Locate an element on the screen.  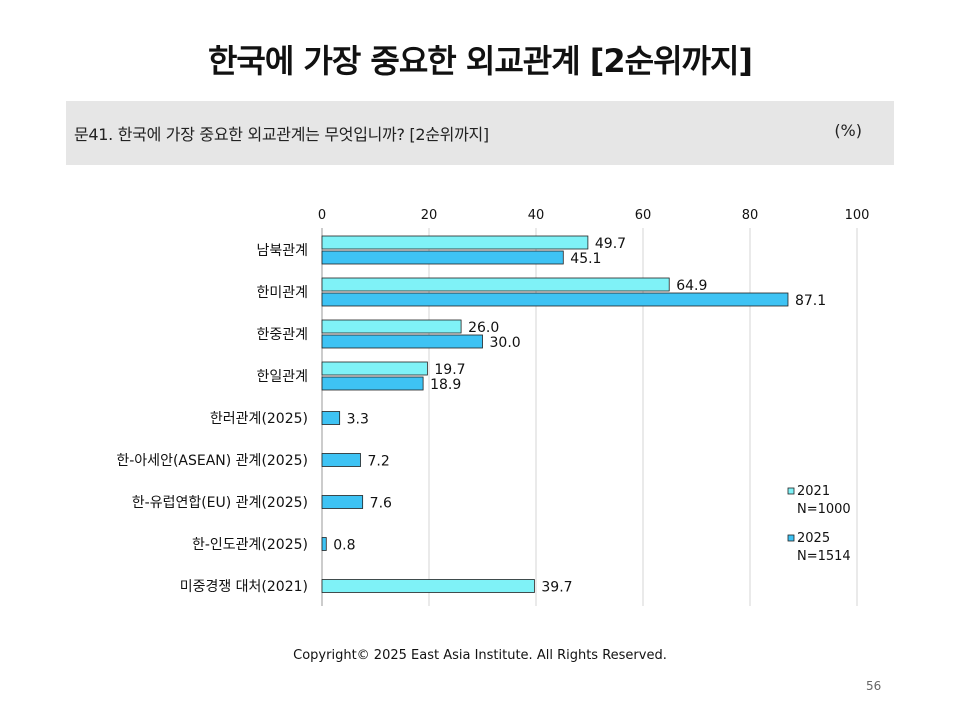
legend-sample-size: N=1514 is located at coordinates (824, 556).